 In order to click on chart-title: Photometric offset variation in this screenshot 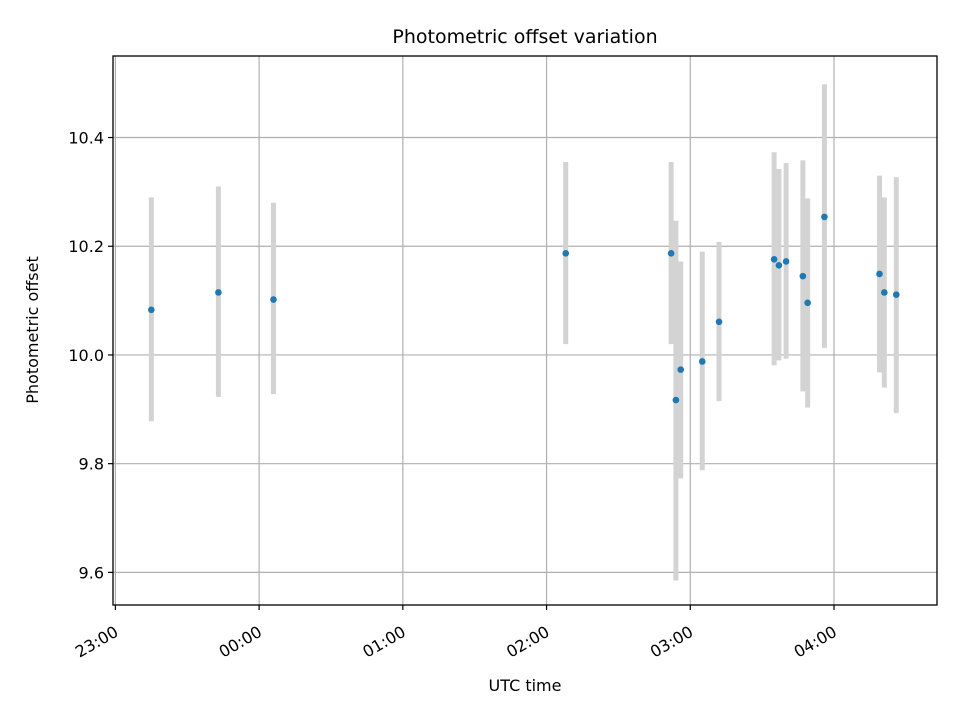, I will do `click(524, 37)`.